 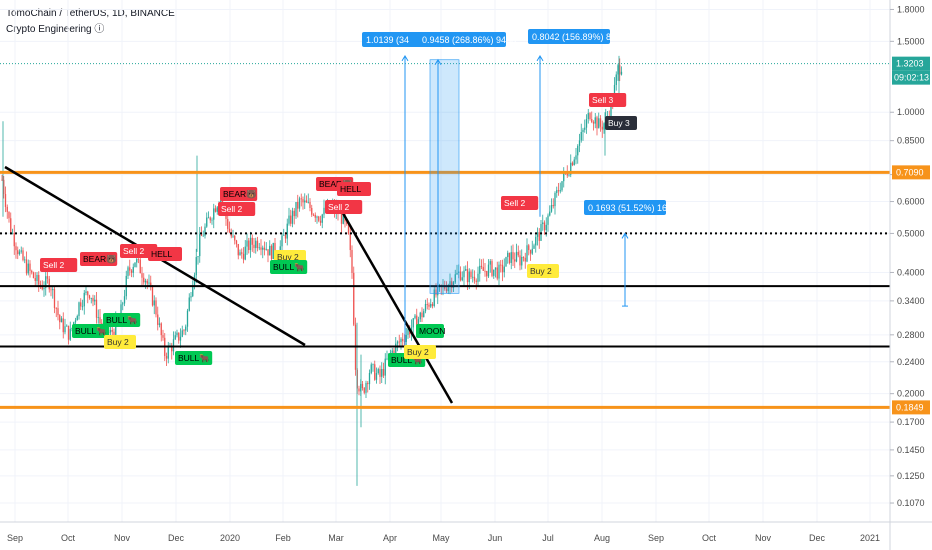 What do you see at coordinates (15, 538) in the screenshot?
I see `x-tick-label: Sep` at bounding box center [15, 538].